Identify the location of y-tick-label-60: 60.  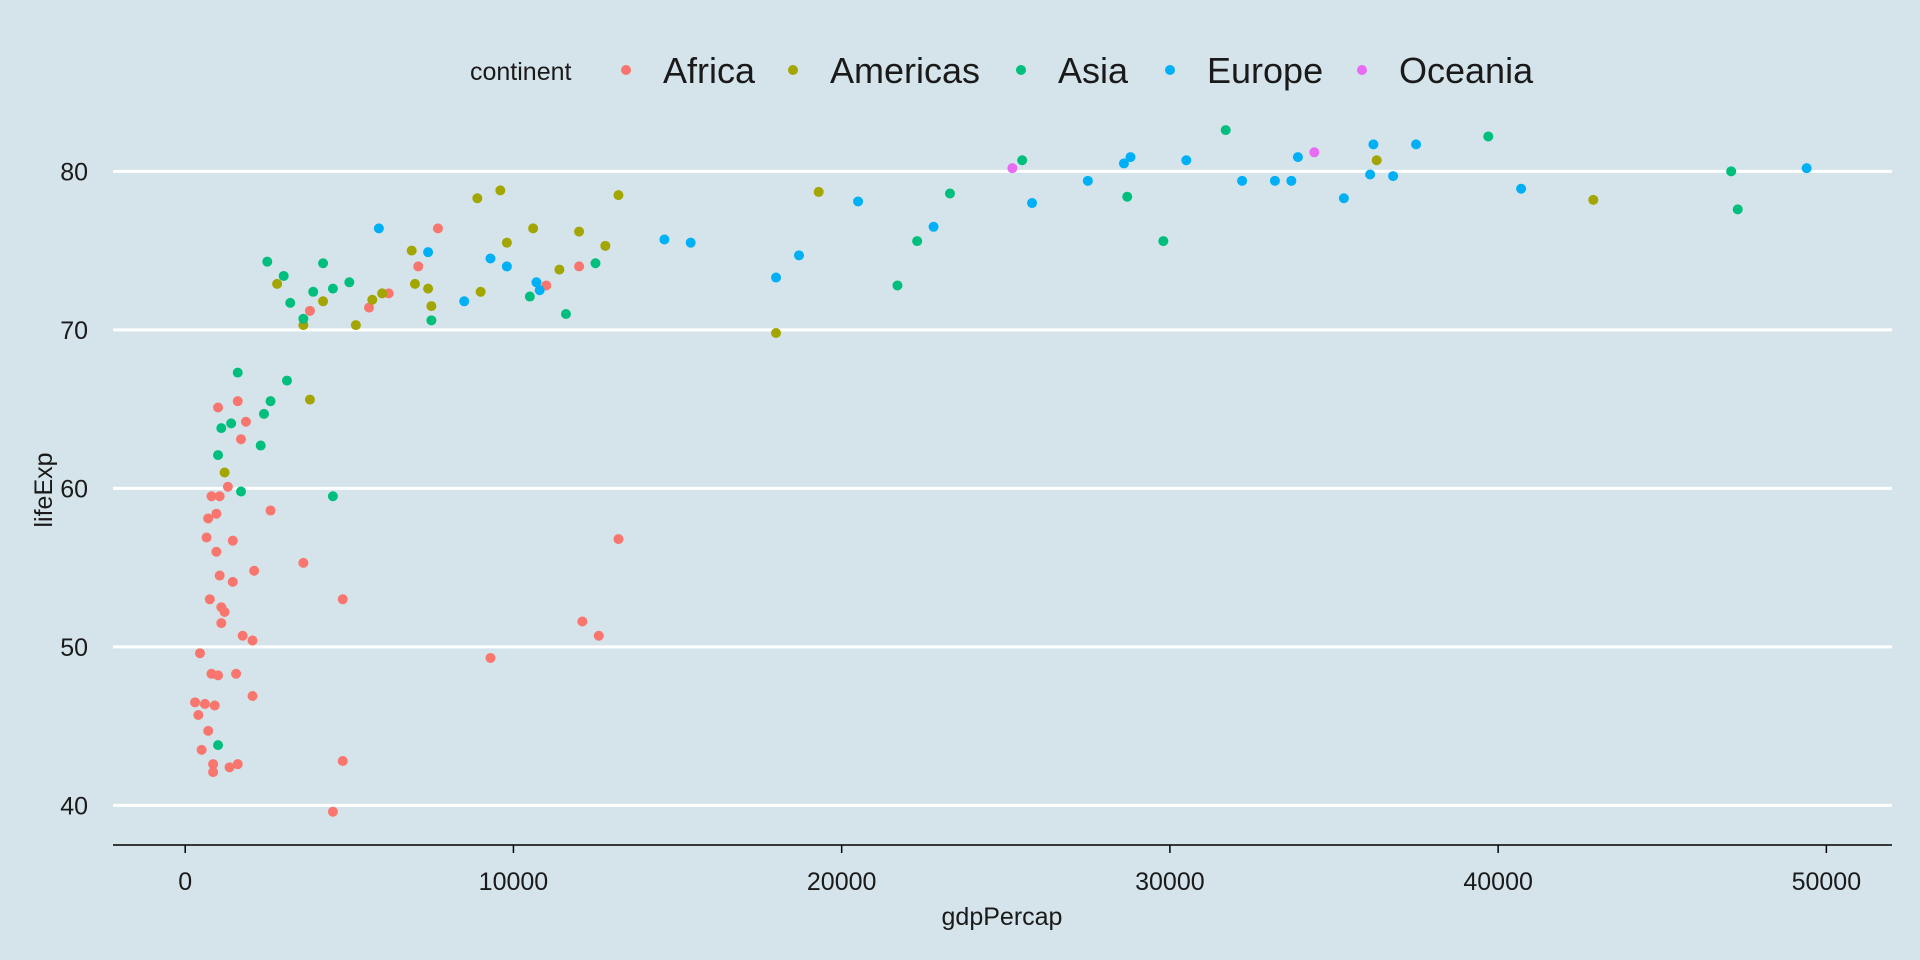
(74, 489).